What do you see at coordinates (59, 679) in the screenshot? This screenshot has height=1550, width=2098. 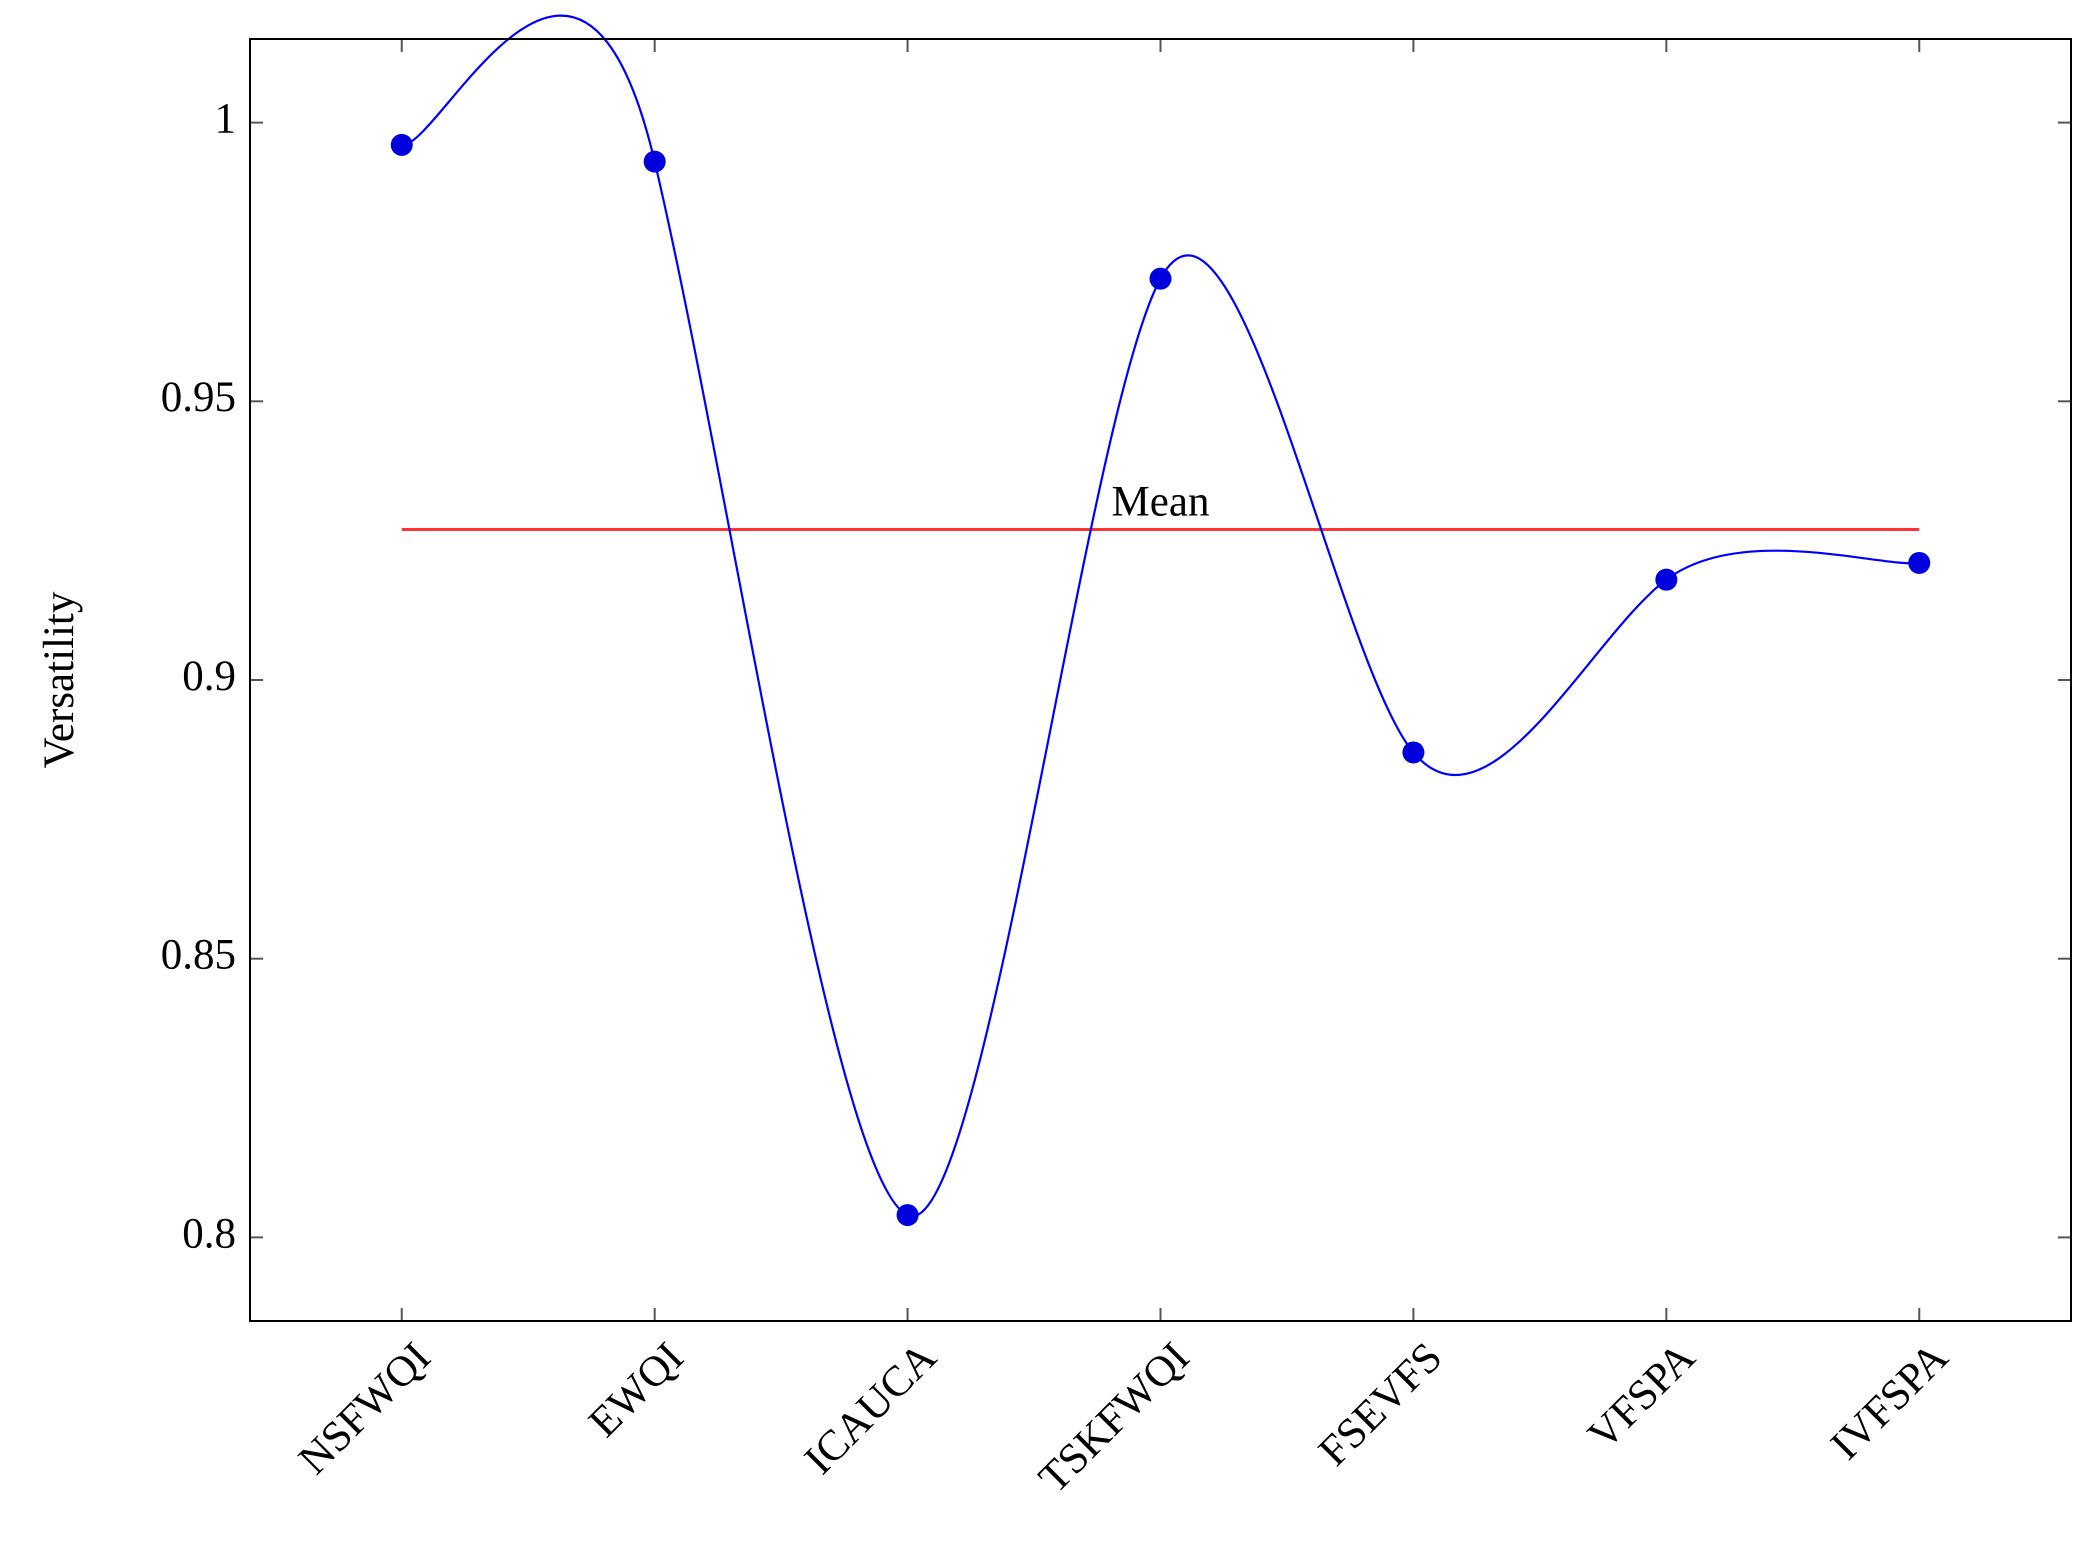 I see `y-axis-label: Versatility` at bounding box center [59, 679].